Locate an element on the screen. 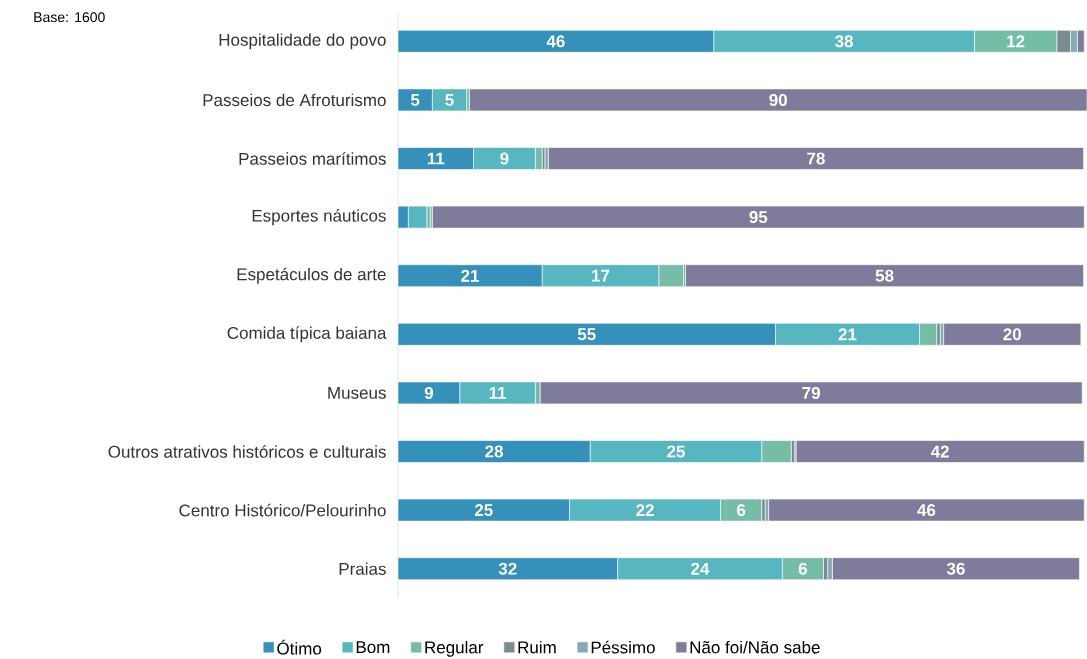  legend-label: Bom is located at coordinates (373, 647).